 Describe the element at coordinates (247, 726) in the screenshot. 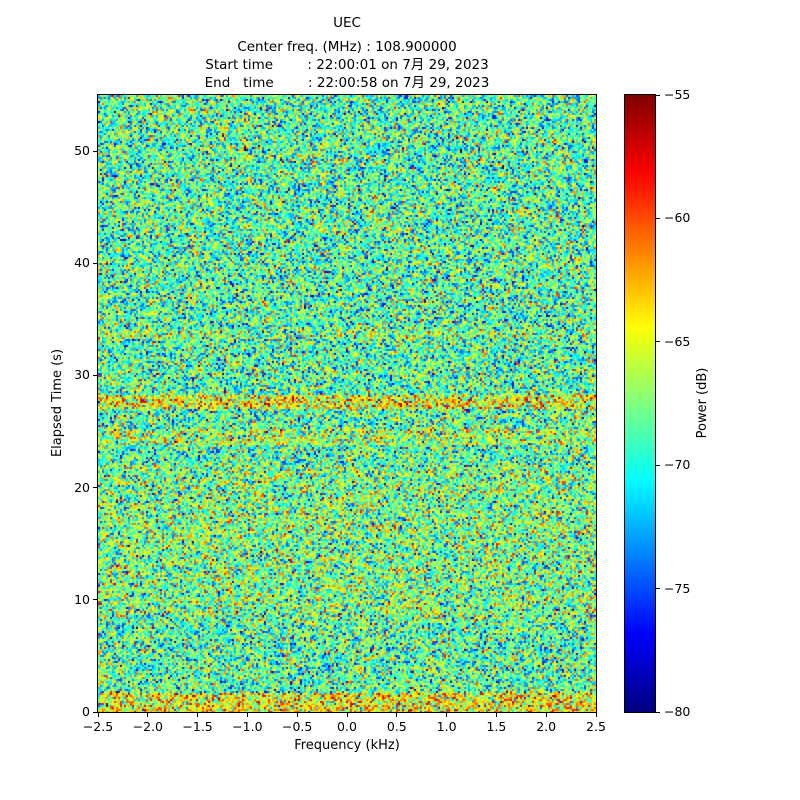

I see `x-tick-label: −1.0` at that location.